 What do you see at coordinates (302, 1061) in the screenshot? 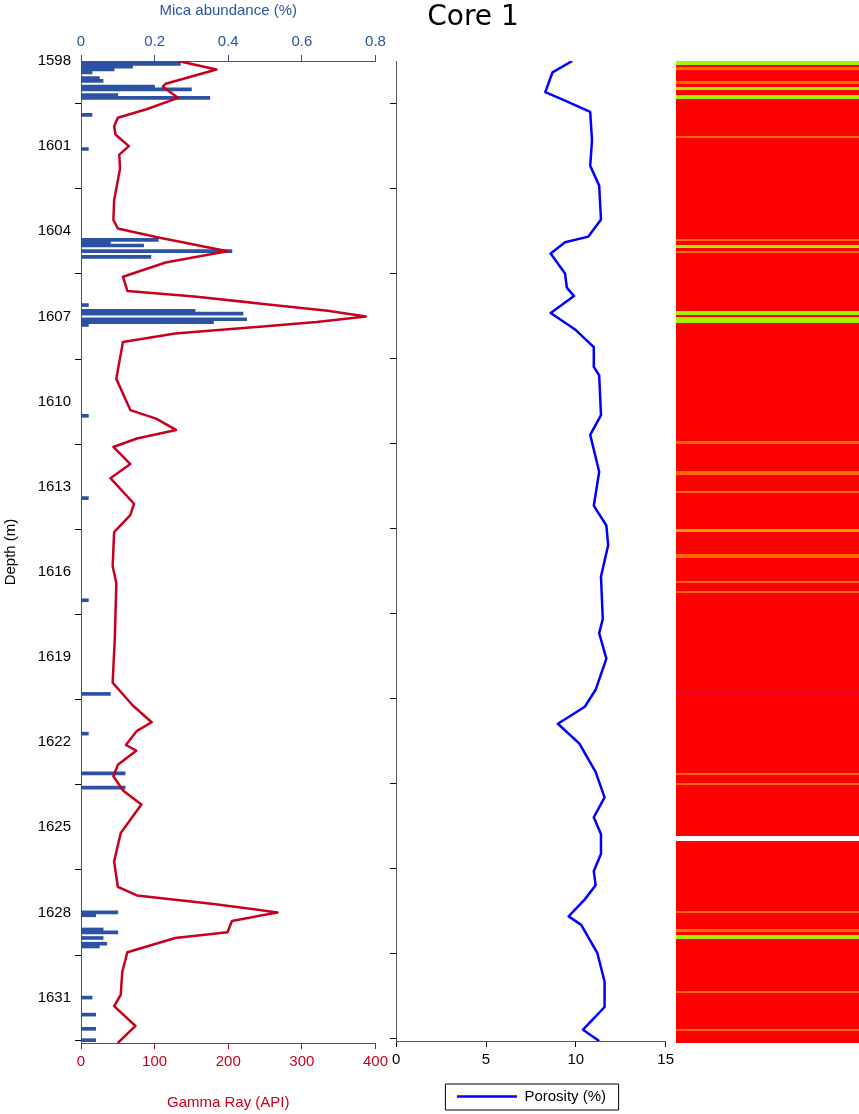
I see `x-tick-label: 300` at bounding box center [302, 1061].